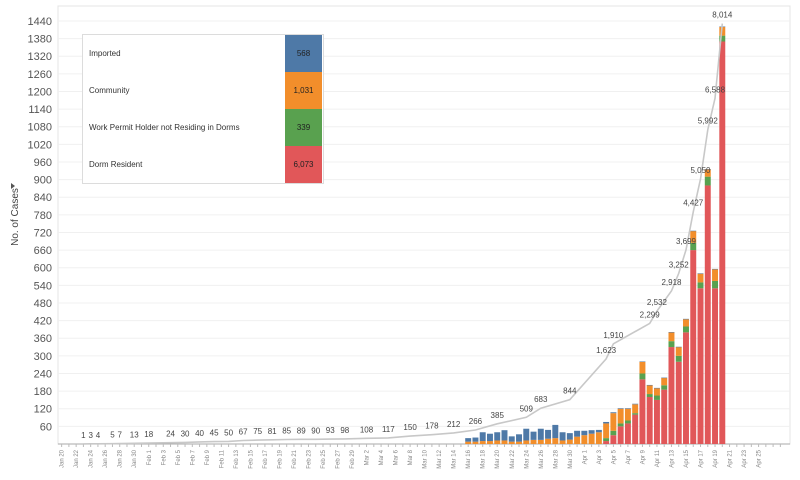 This screenshot has width=800, height=480. Describe the element at coordinates (43, 163) in the screenshot. I see `y-tick-label: 960` at that location.